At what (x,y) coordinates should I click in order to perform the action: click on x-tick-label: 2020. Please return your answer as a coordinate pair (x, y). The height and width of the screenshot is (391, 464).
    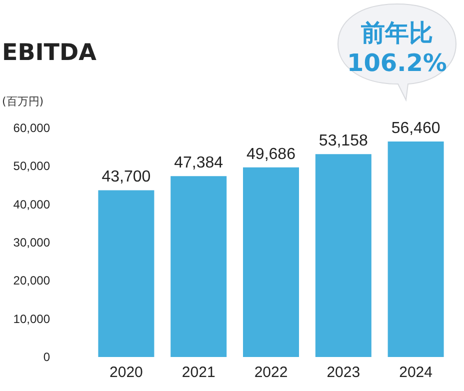
    Looking at the image, I should click on (126, 372).